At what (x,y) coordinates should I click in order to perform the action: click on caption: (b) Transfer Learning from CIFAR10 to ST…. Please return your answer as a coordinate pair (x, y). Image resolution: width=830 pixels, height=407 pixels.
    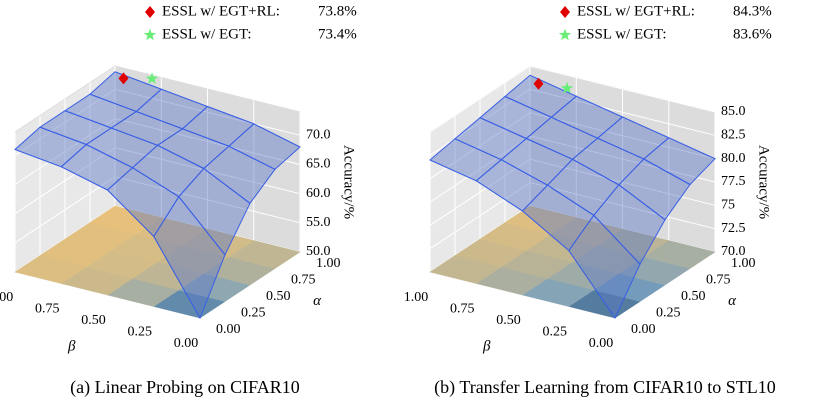
    Looking at the image, I should click on (605, 387).